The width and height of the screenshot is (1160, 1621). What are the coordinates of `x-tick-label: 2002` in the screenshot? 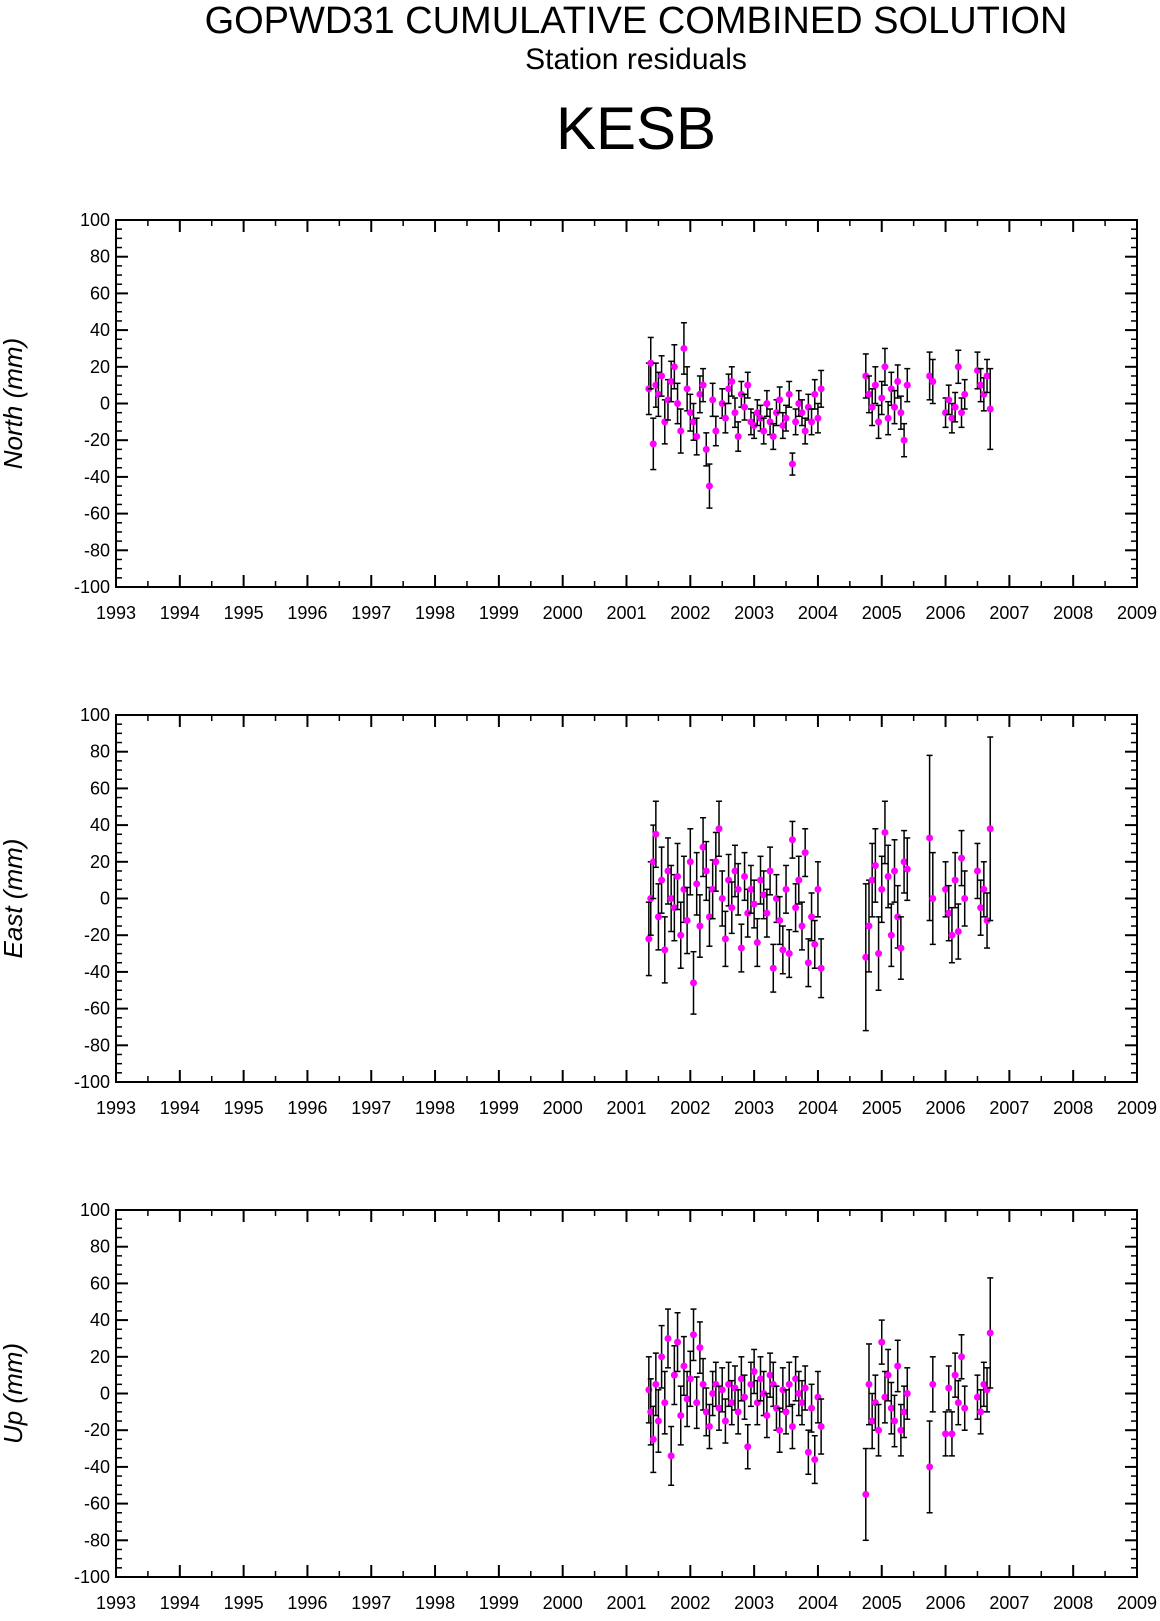 It's located at (690, 1108).